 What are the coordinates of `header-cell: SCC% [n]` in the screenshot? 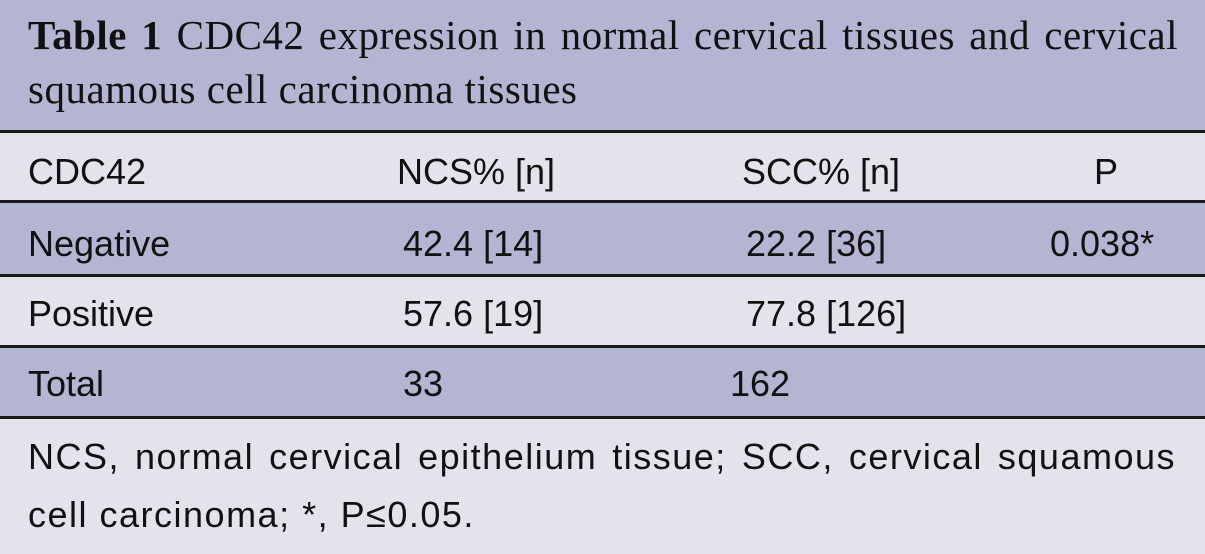 It's located at (821, 171).